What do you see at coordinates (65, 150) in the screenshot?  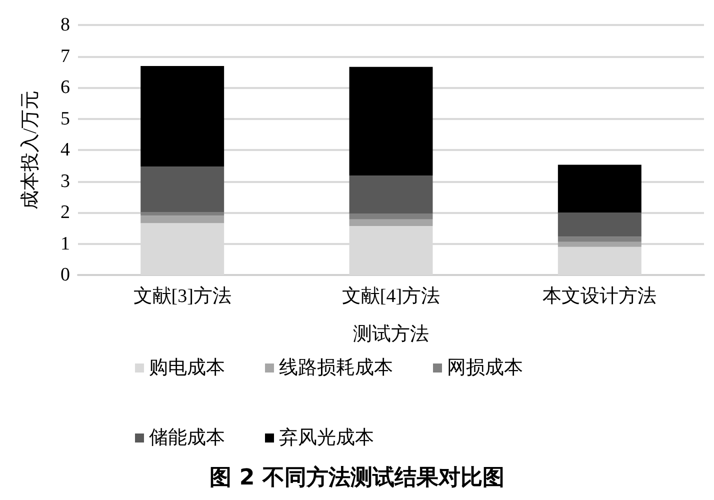 I see `y-tick-label: 4` at bounding box center [65, 150].